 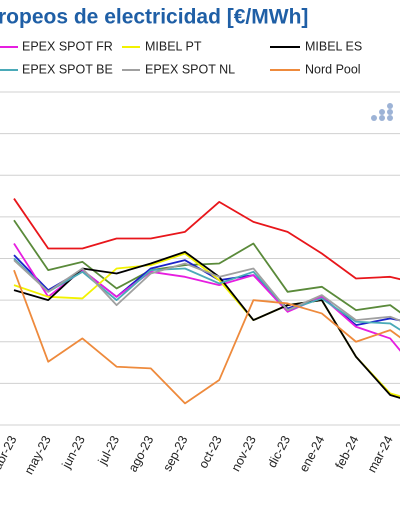 What do you see at coordinates (333, 46) in the screenshot?
I see `legend-label: MIBEL ES` at bounding box center [333, 46].